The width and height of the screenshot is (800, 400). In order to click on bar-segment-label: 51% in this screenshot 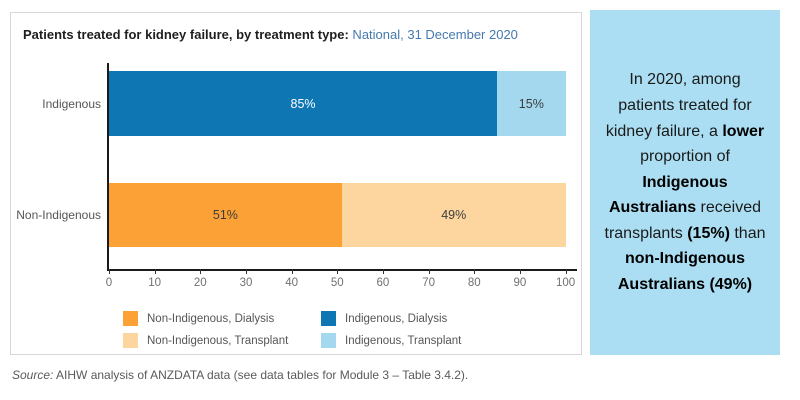, I will do `click(225, 215)`.